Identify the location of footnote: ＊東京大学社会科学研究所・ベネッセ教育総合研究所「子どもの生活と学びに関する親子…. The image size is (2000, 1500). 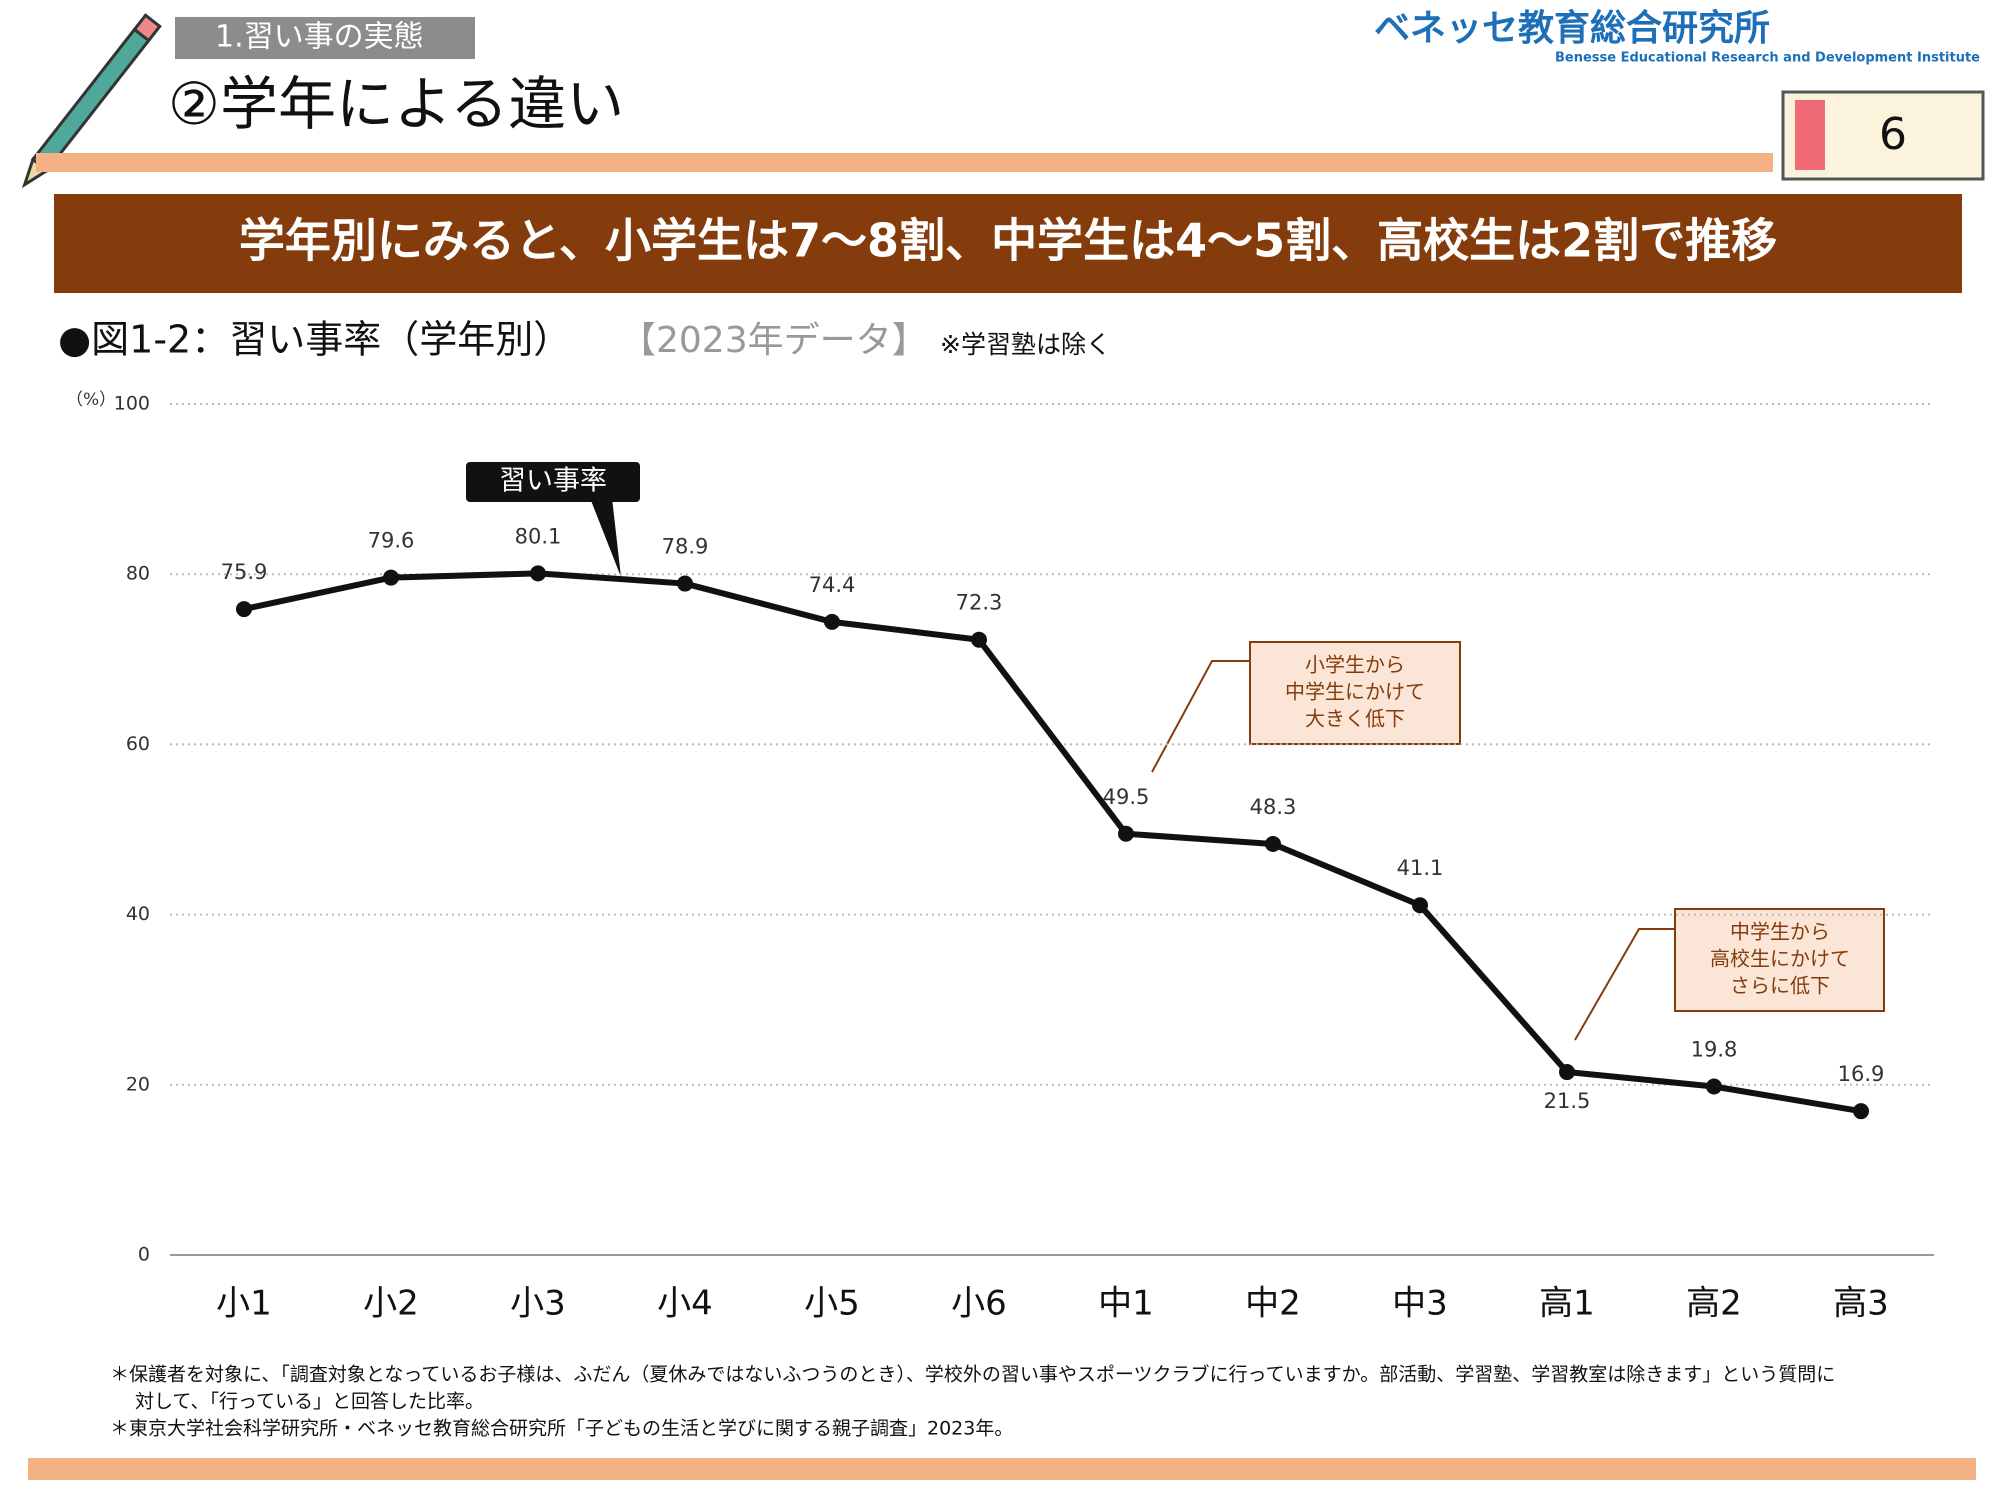
(561, 1429).